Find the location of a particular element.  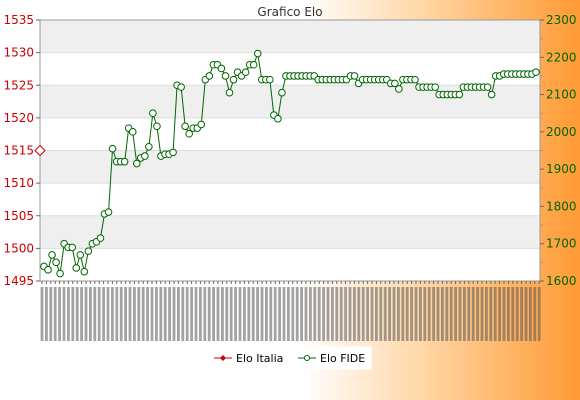

legend: Elo Italia Elo FIDE is located at coordinates (290, 358).